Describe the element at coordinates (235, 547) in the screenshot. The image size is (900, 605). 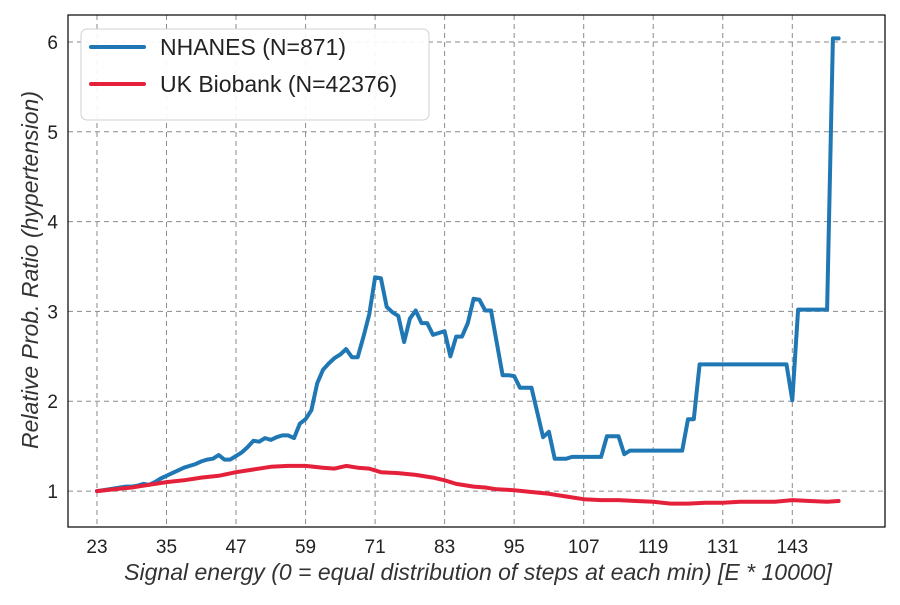
I see `x-tick-label: 47` at that location.